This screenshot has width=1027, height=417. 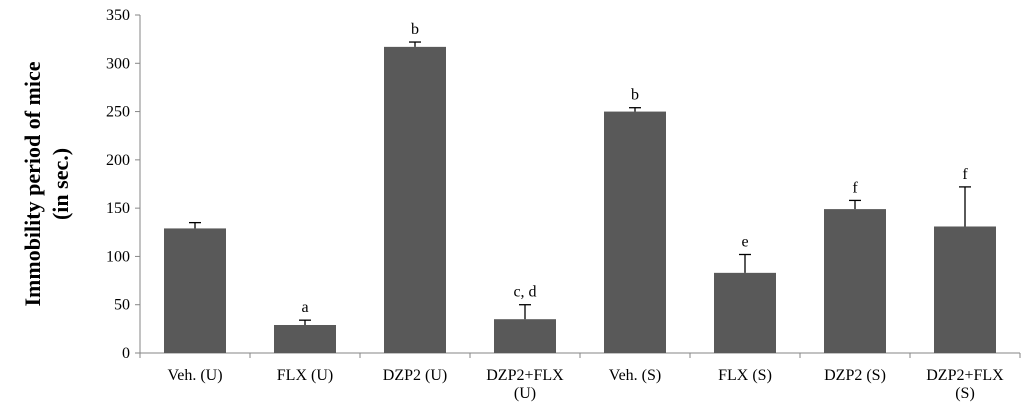 I want to click on y-axis-title: Immobility period of mice (in sec.), so click(x=46, y=183).